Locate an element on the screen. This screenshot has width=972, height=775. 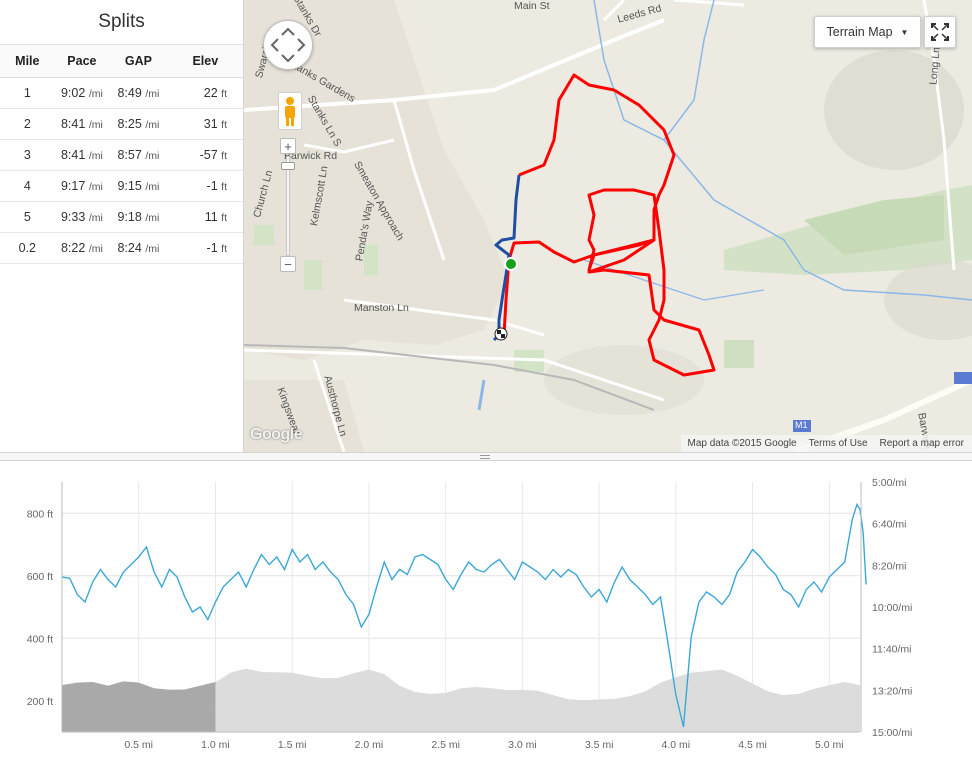
table-row: 2 8:41 /mi 8:25 /mi 31 ft is located at coordinates (121, 124).